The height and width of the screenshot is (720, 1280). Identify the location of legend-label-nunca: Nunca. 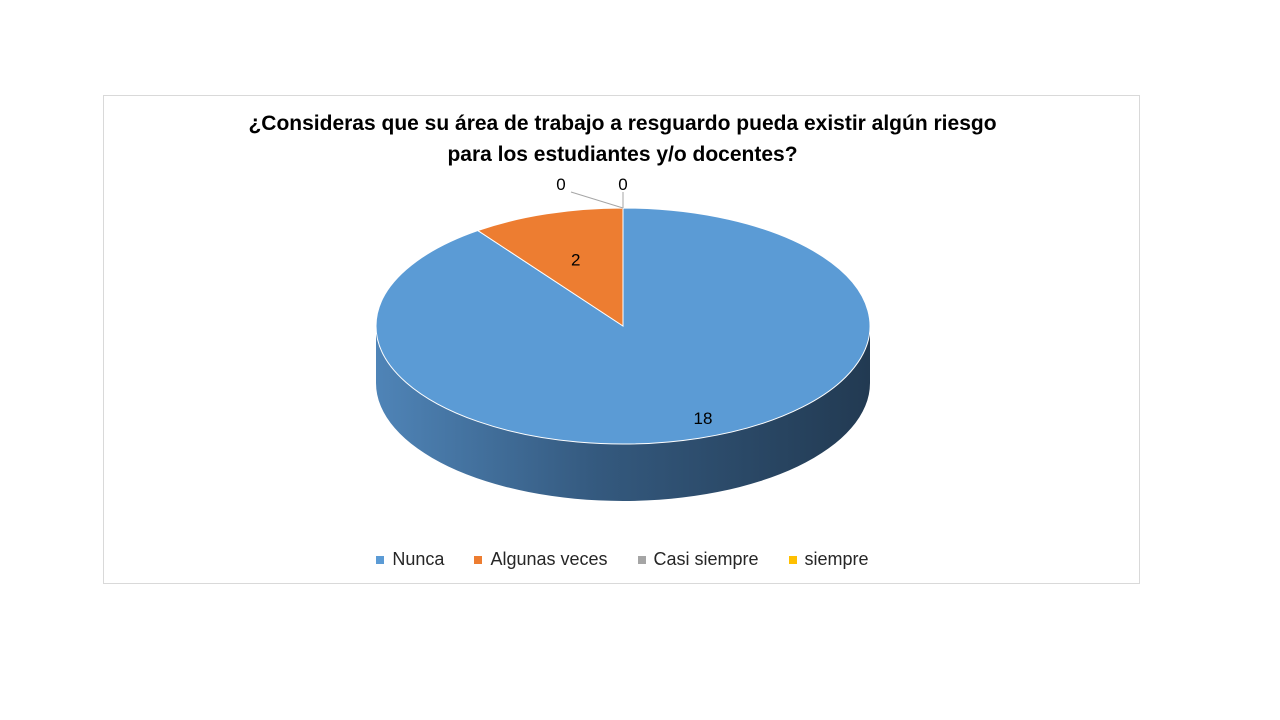
(418, 559).